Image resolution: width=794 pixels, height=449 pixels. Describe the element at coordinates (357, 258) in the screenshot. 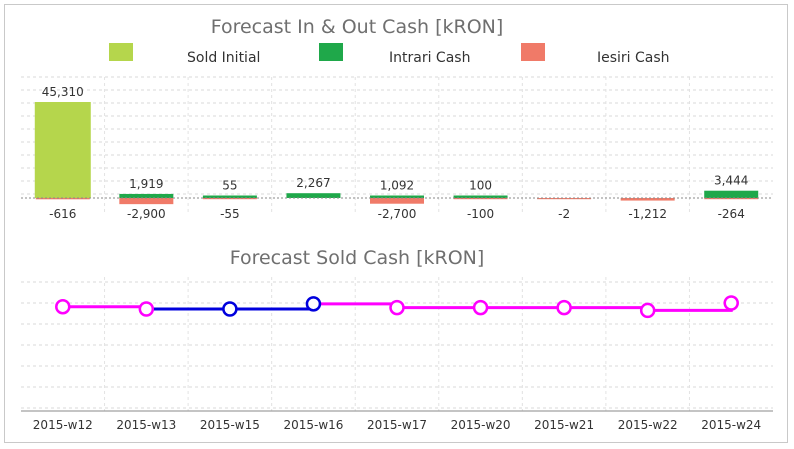

I see `line-chart-title: Forecast Sold Cash [kRON]` at that location.